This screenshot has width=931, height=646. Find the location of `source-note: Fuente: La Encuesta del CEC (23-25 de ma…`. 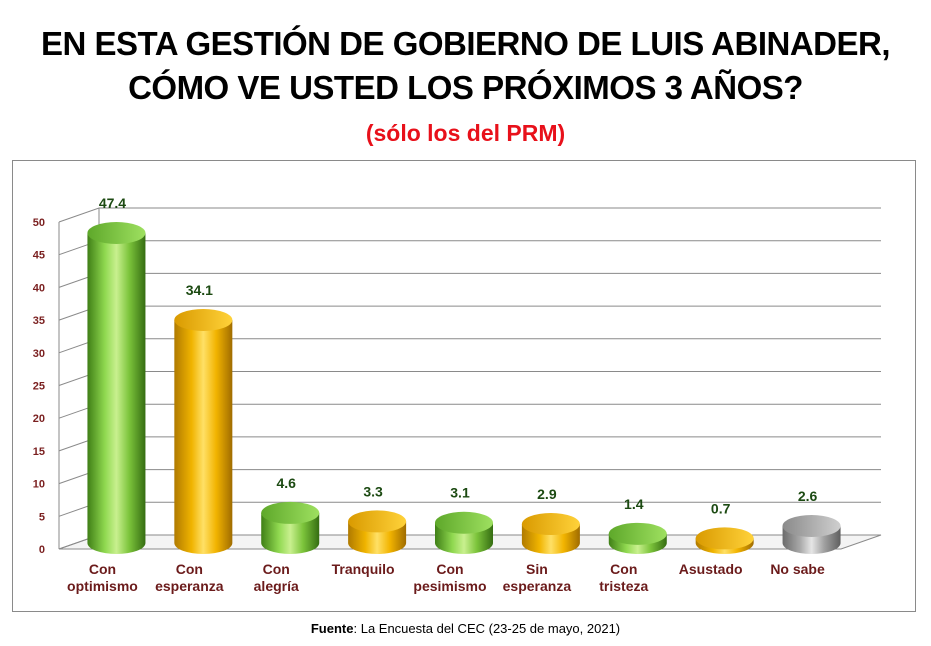

source-note: Fuente: La Encuesta del CEC (23-25 de ma… is located at coordinates (465, 628).